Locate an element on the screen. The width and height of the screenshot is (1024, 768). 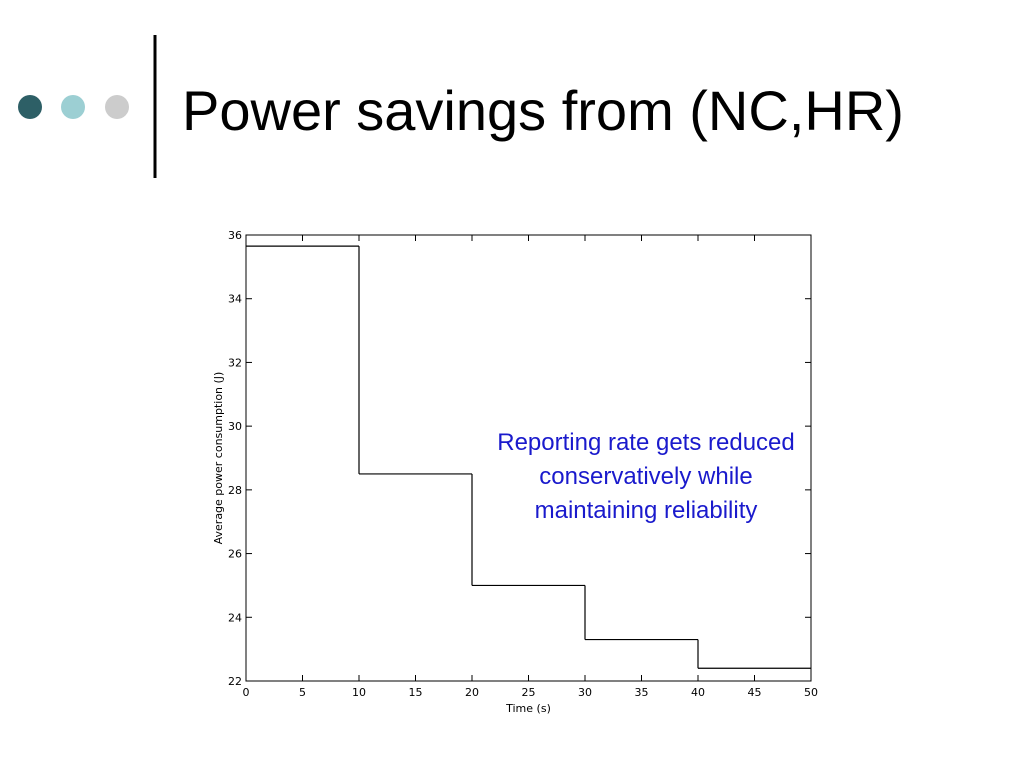
annotation: maintaining reliability is located at coordinates (646, 510).